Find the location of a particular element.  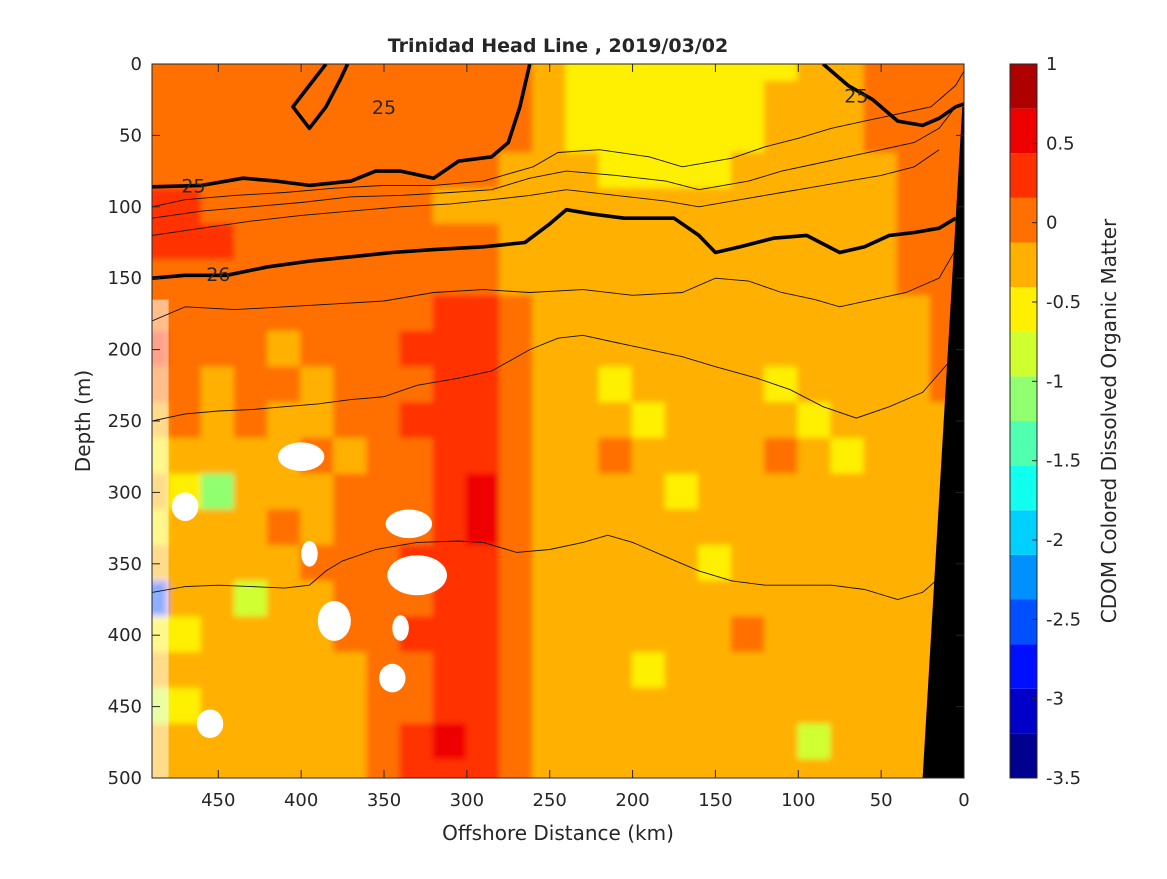

colorbar-tick-label: 0 is located at coordinates (1051, 223).